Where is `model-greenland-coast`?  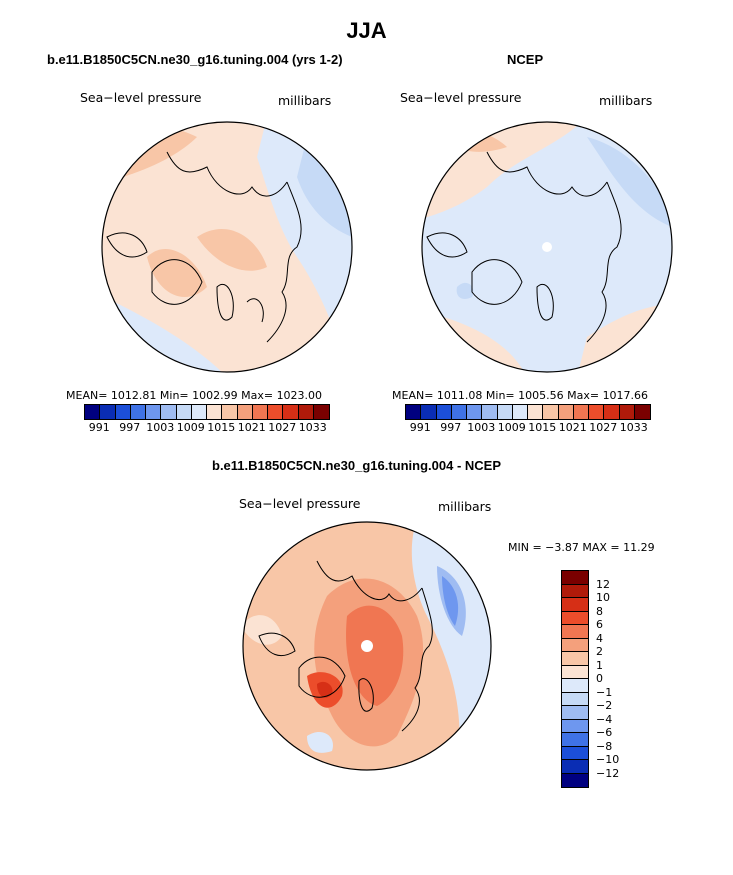 model-greenland-coast is located at coordinates (177, 282).